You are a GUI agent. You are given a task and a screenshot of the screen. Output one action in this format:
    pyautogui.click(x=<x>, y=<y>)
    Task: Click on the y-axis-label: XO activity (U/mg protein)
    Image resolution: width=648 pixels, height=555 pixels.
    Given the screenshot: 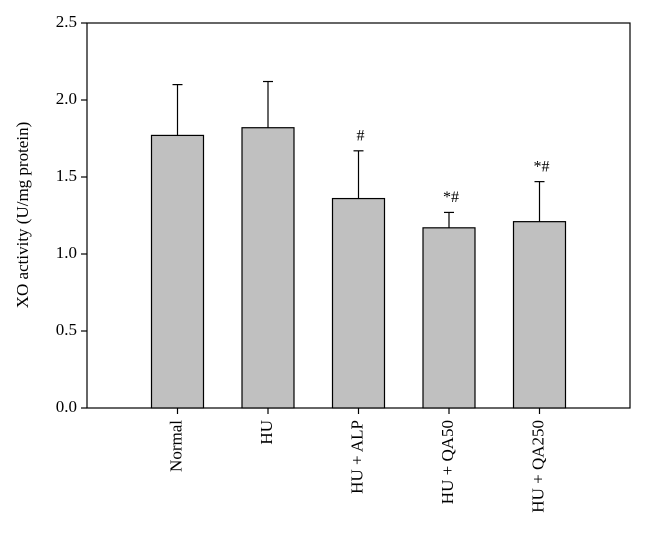 What is the action you would take?
    pyautogui.click(x=22, y=215)
    